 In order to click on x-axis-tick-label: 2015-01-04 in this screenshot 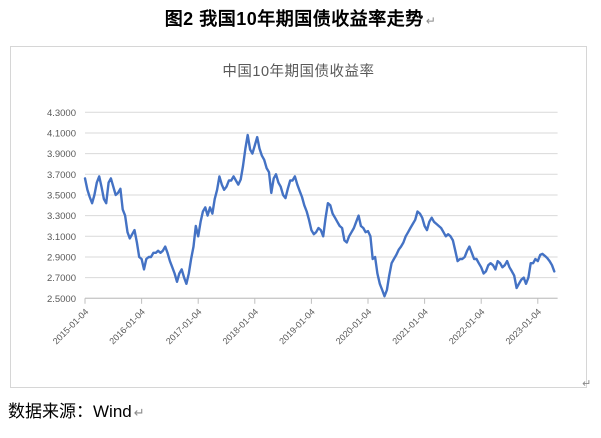, I will do `click(71, 327)`.